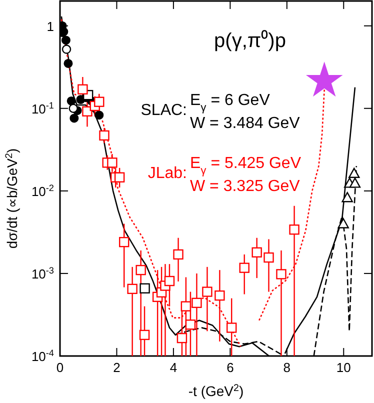 This screenshot has height=403, width=374. What do you see at coordinates (216, 390) in the screenshot?
I see `x-axis-title: -t (GeV$^{2}$)` at bounding box center [216, 390].